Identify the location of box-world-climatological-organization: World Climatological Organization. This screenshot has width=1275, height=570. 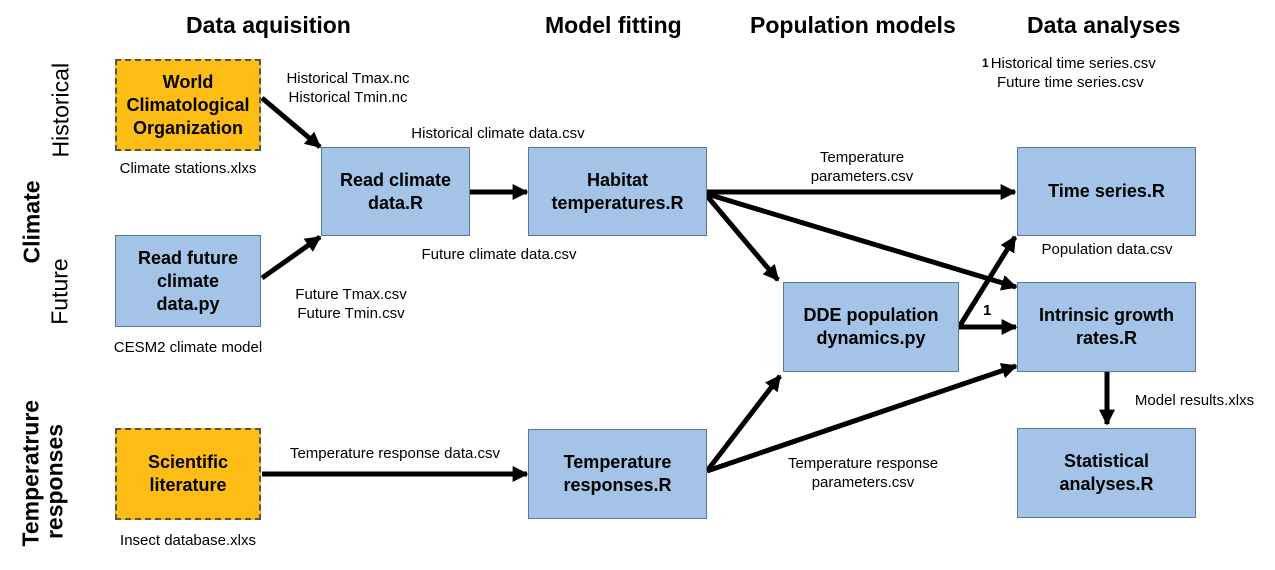
(188, 105).